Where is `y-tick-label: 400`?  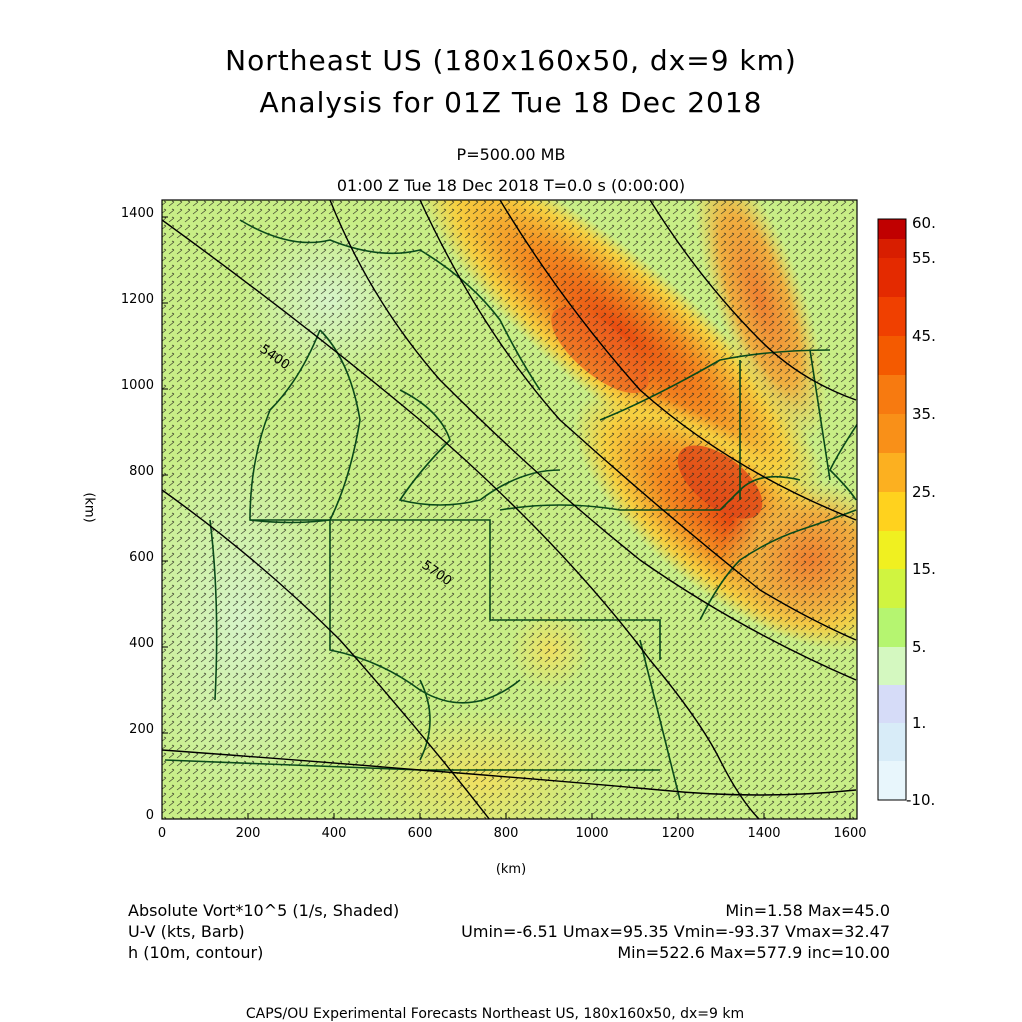
y-tick-label: 400 is located at coordinates (141, 643).